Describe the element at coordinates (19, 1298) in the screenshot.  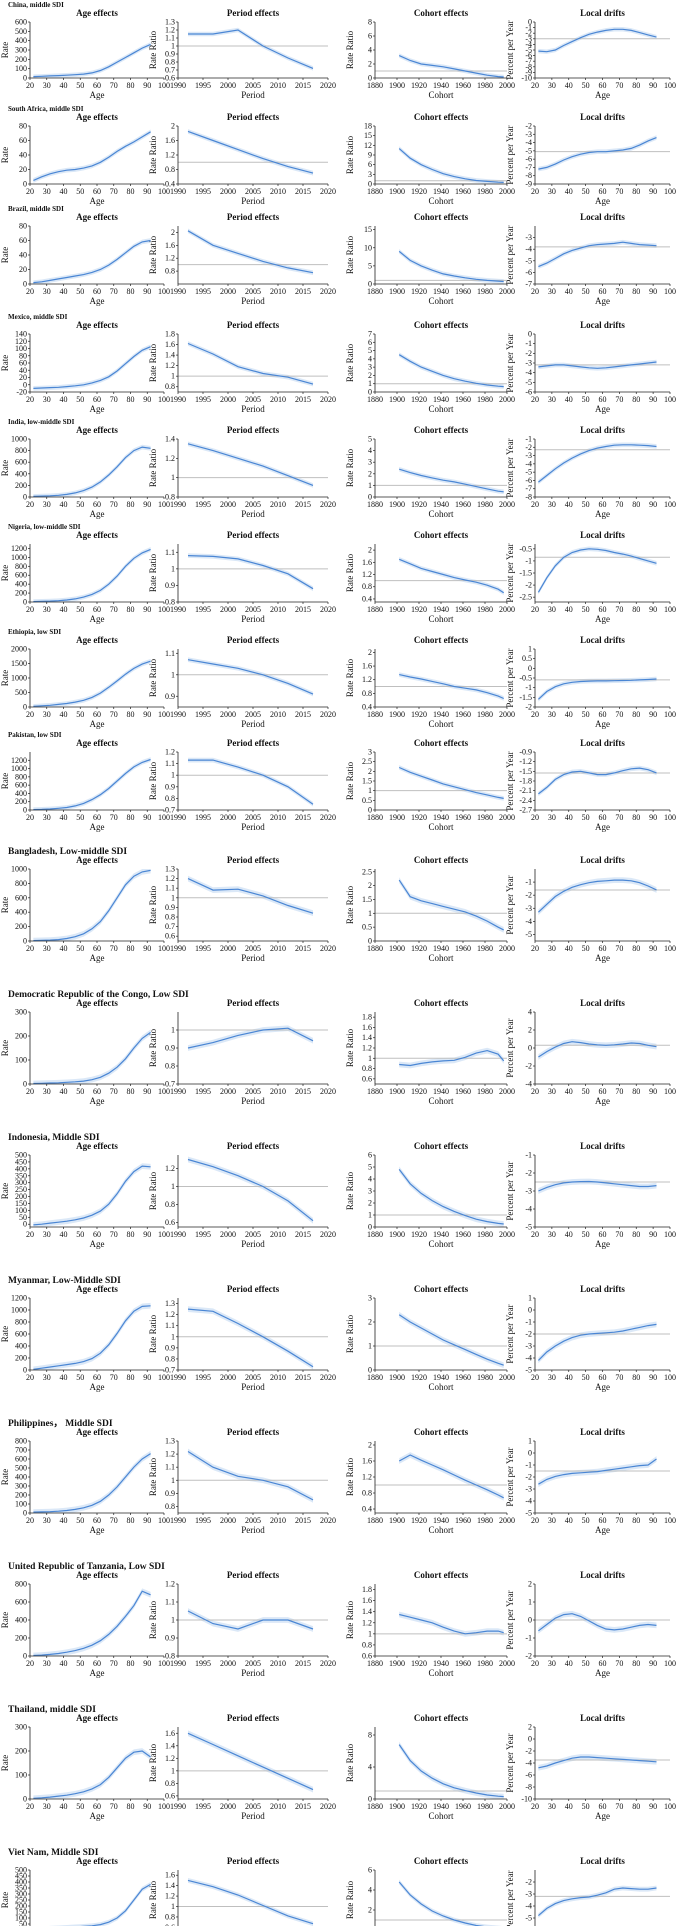
I see `y-tick-label: 1200` at that location.